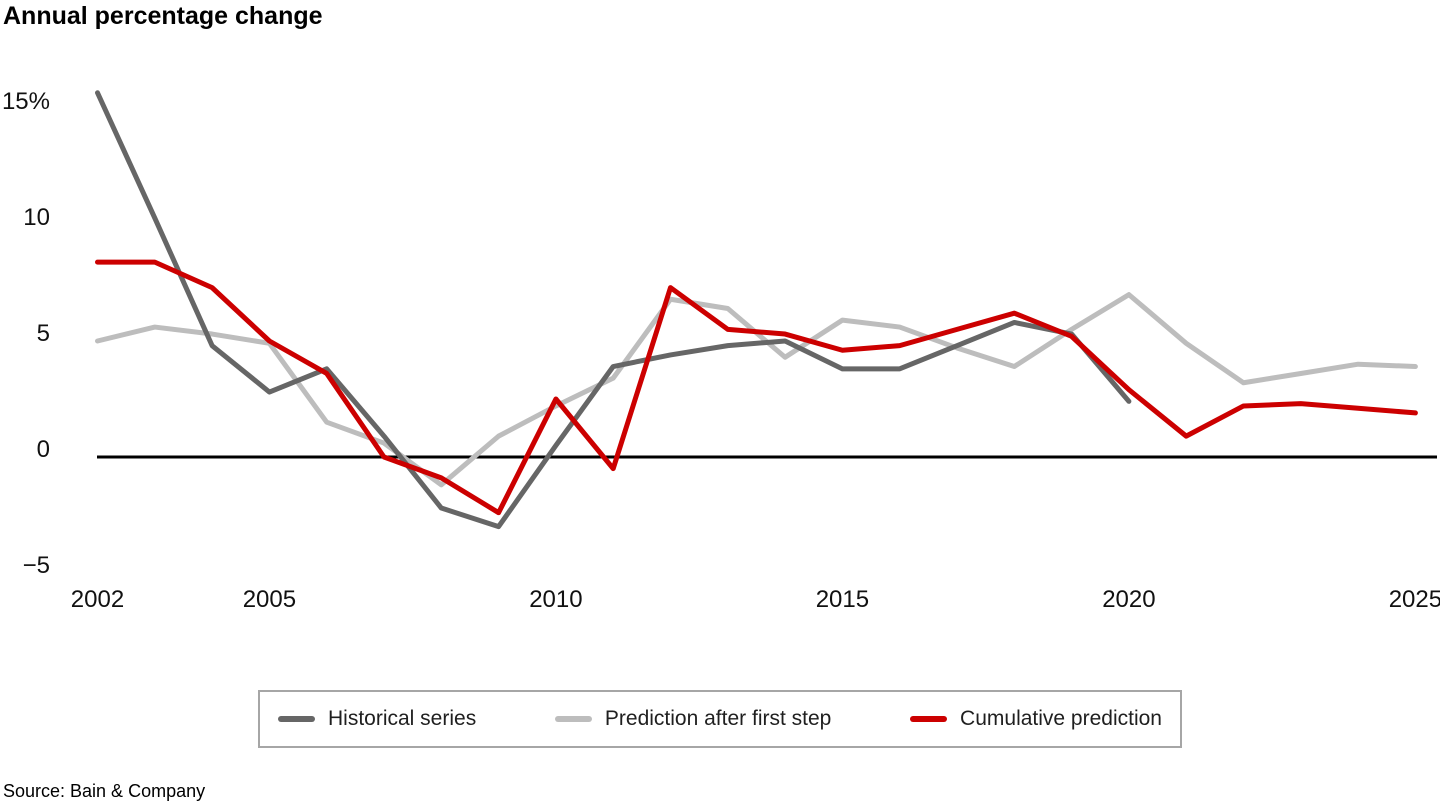  What do you see at coordinates (1414, 599) in the screenshot?
I see `x-tick-label-2025: 2025` at bounding box center [1414, 599].